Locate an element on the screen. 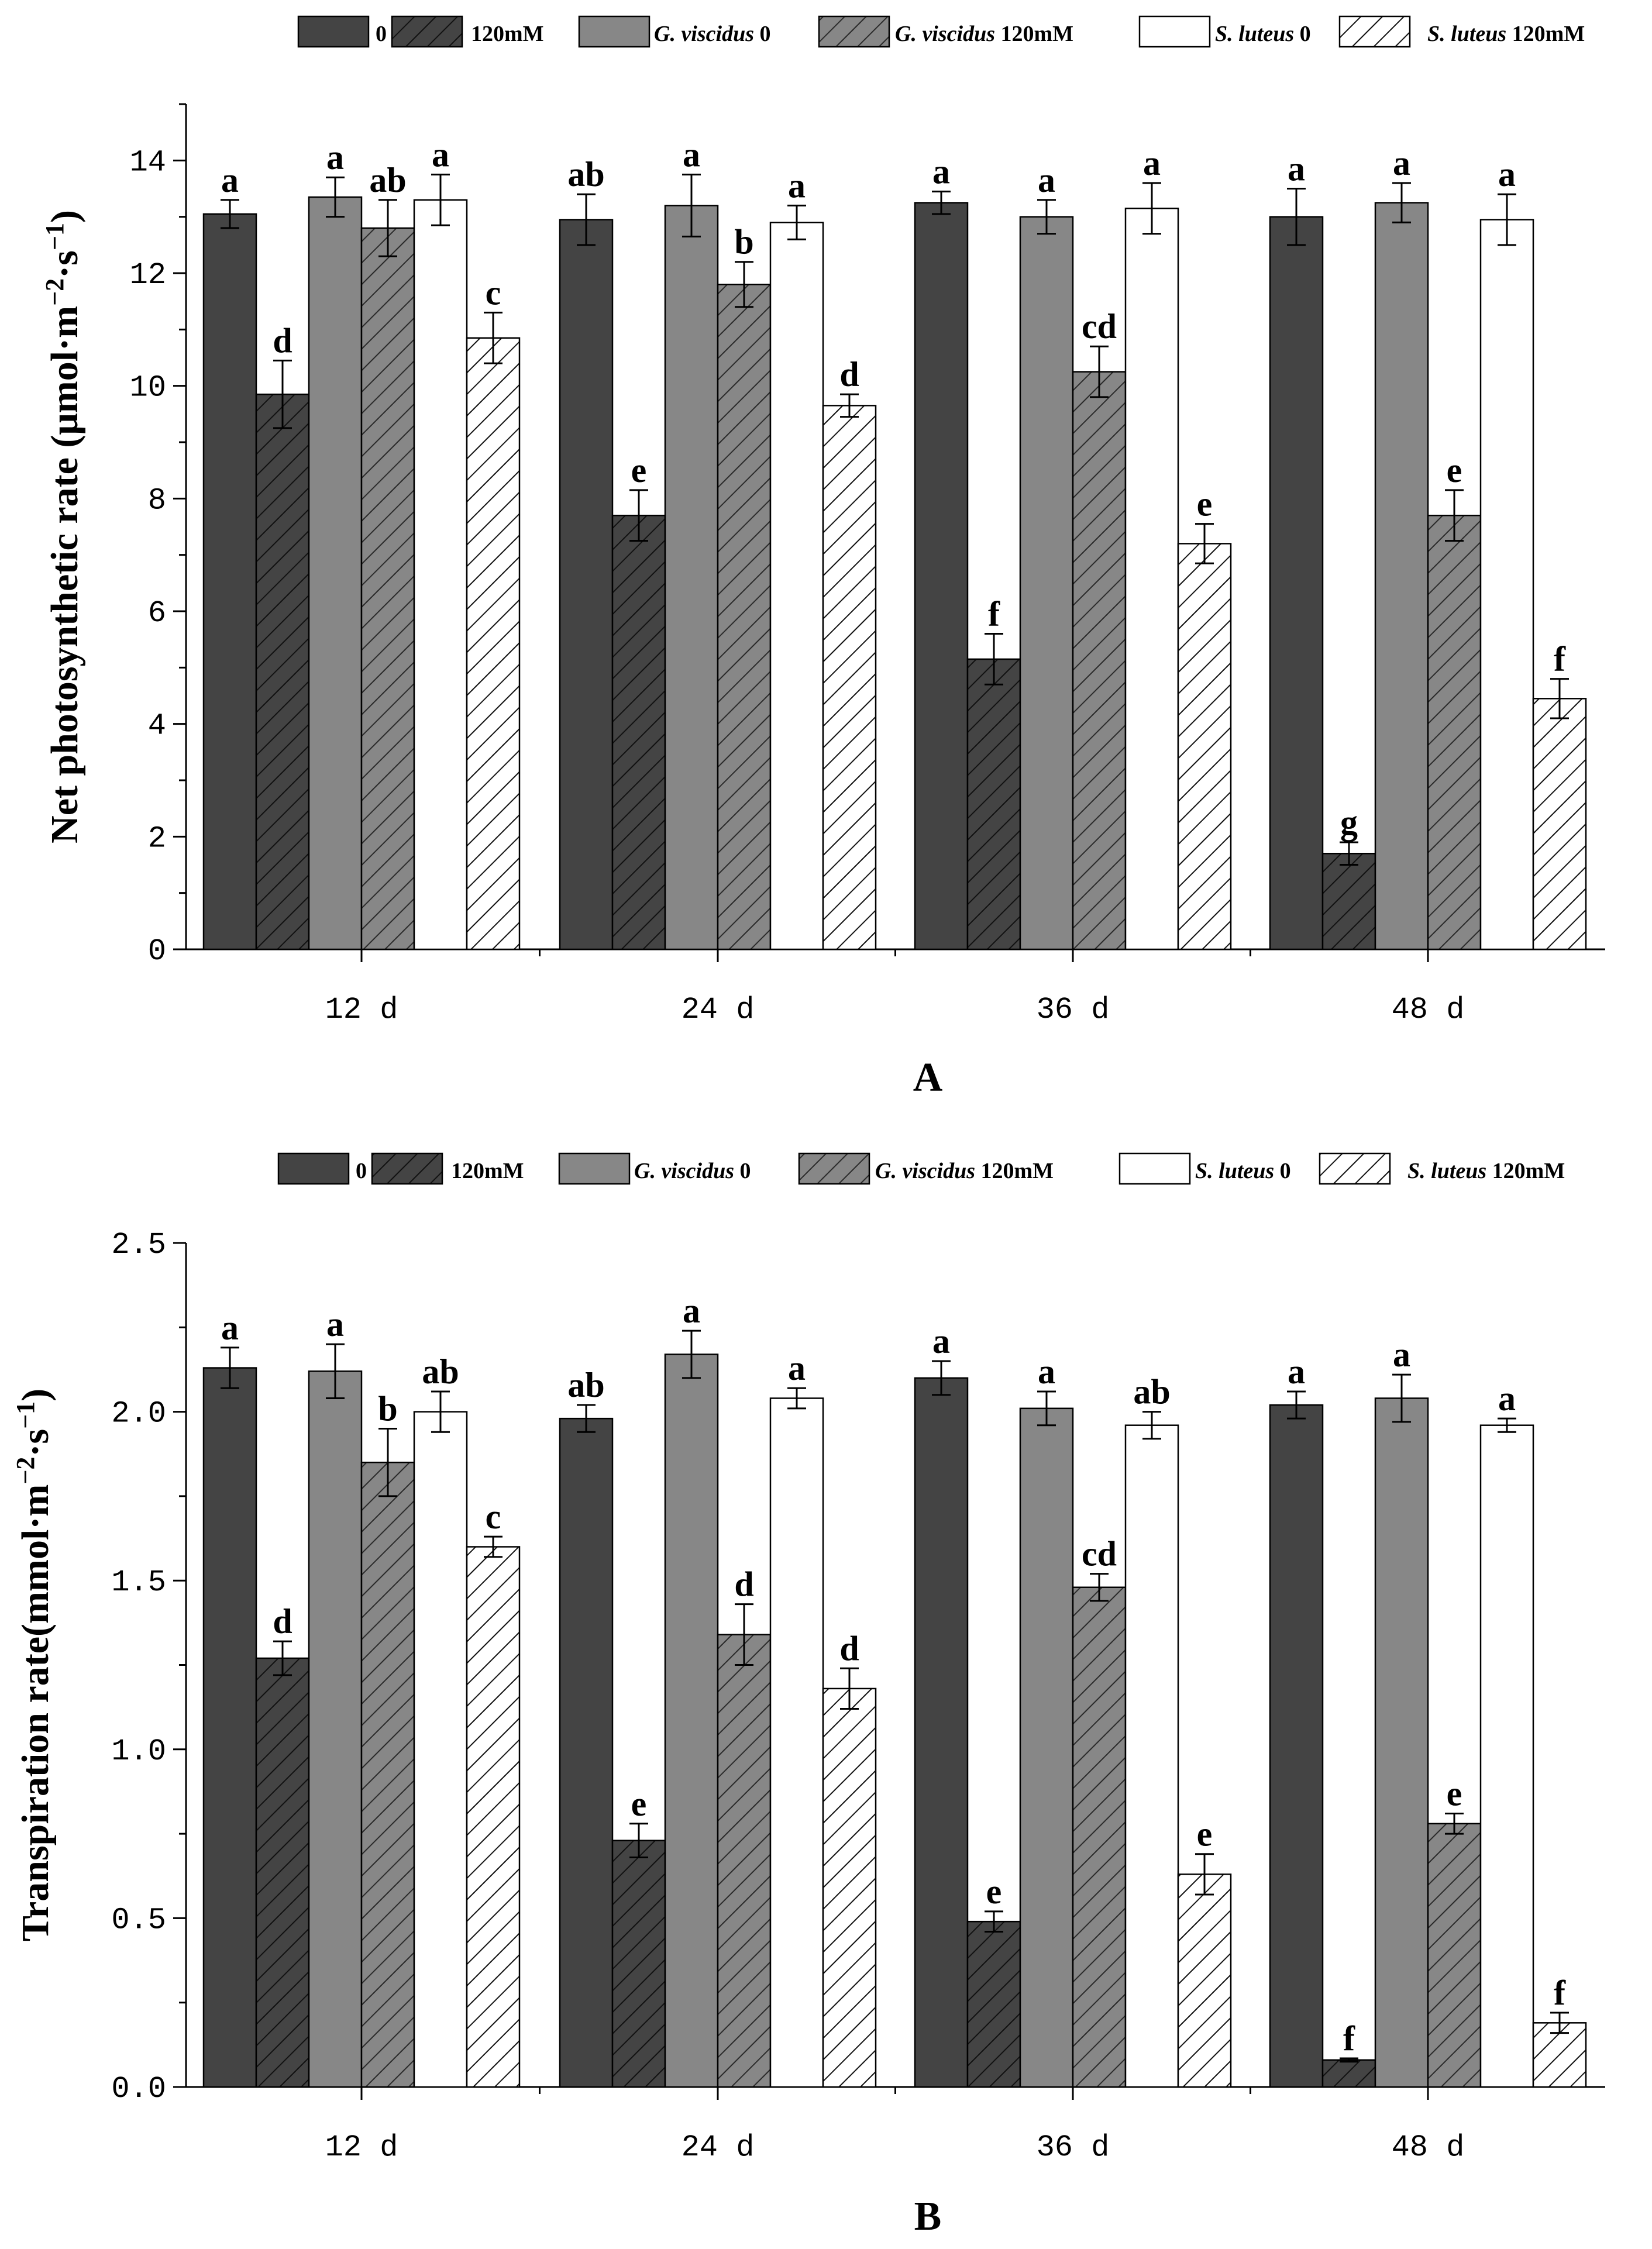 The width and height of the screenshot is (1652, 2249). y-axis-label: Net photosynthetic rate (μmol·m−2·s−1) is located at coordinates (63, 526).